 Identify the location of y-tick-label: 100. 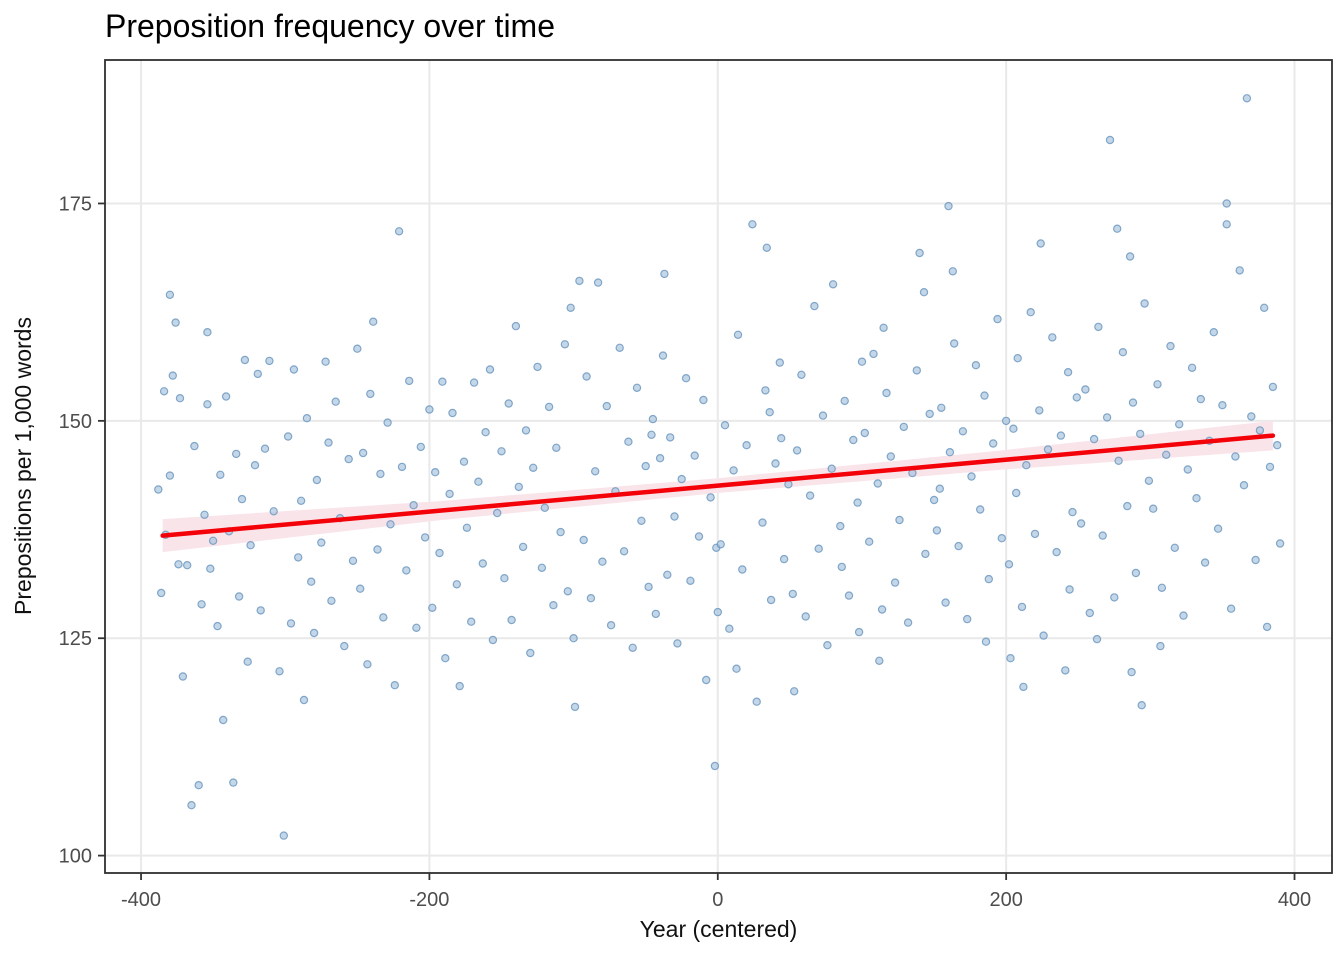
(75, 857).